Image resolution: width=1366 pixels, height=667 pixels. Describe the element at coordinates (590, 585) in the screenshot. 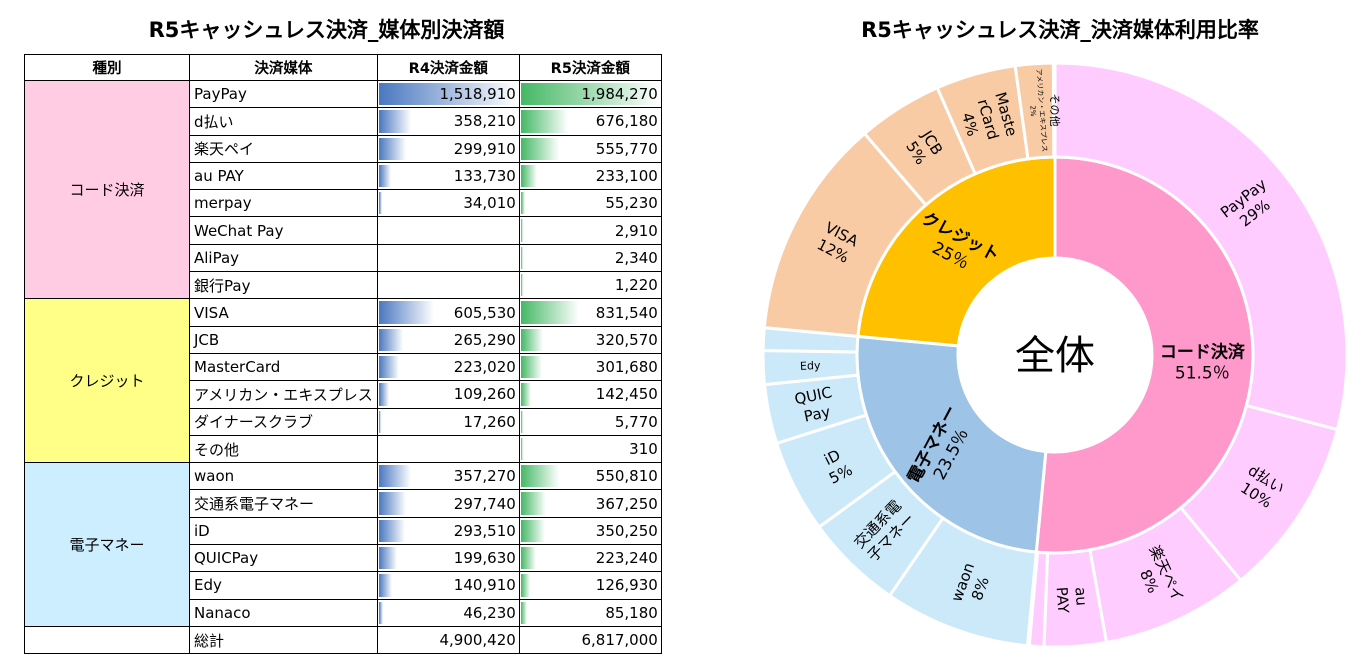

I see `r5-amount-cell: 126,930` at that location.